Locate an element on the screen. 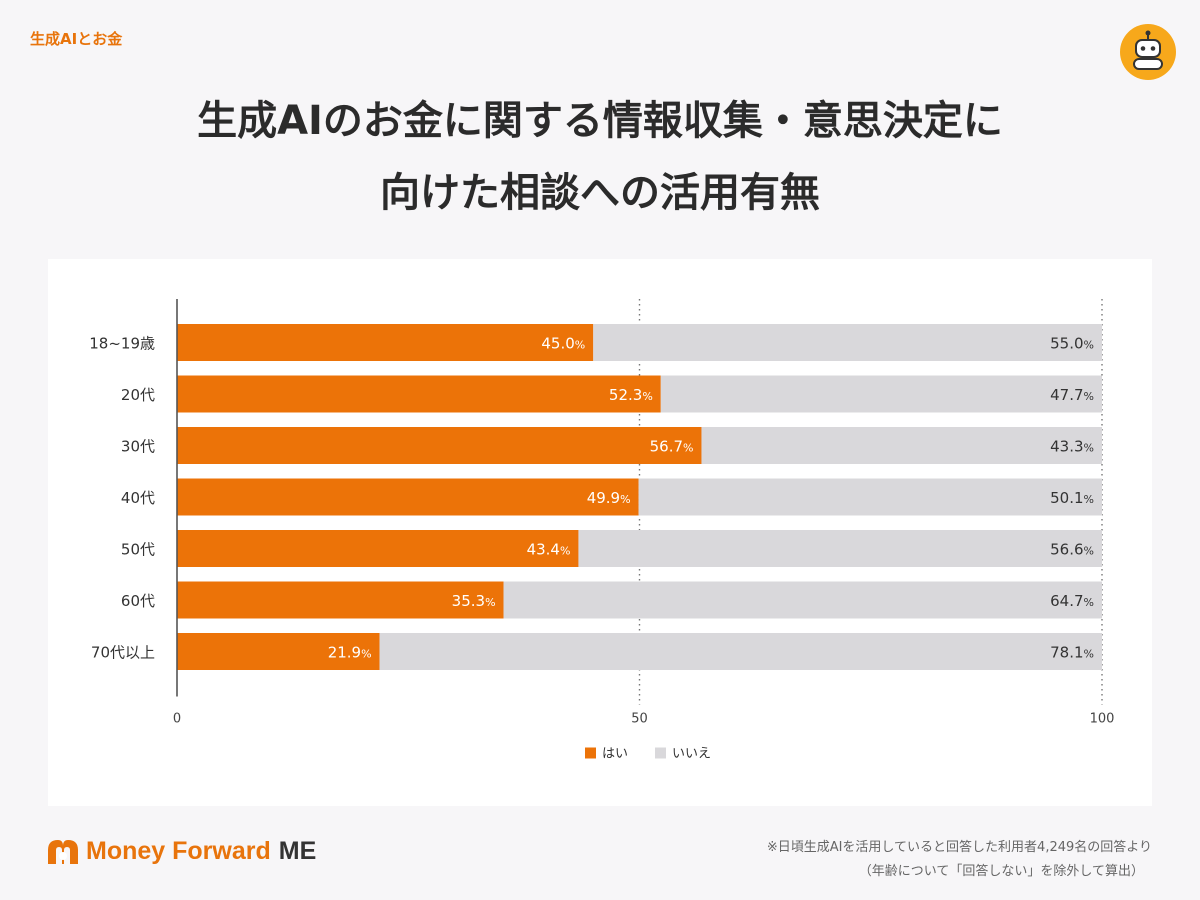  data-label: 43.4% is located at coordinates (549, 550).